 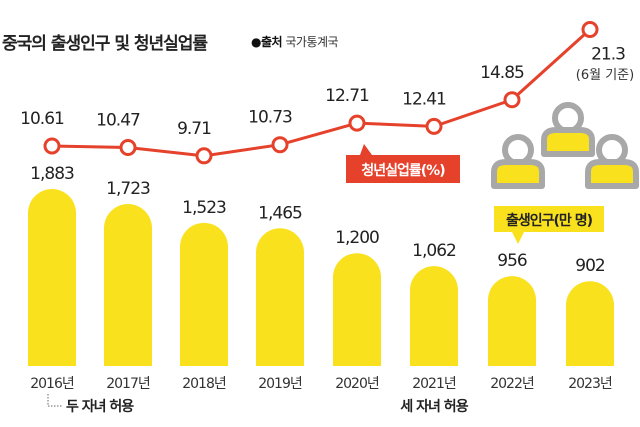 What do you see at coordinates (434, 384) in the screenshot?
I see `x-tick-label: 2021년` at bounding box center [434, 384].